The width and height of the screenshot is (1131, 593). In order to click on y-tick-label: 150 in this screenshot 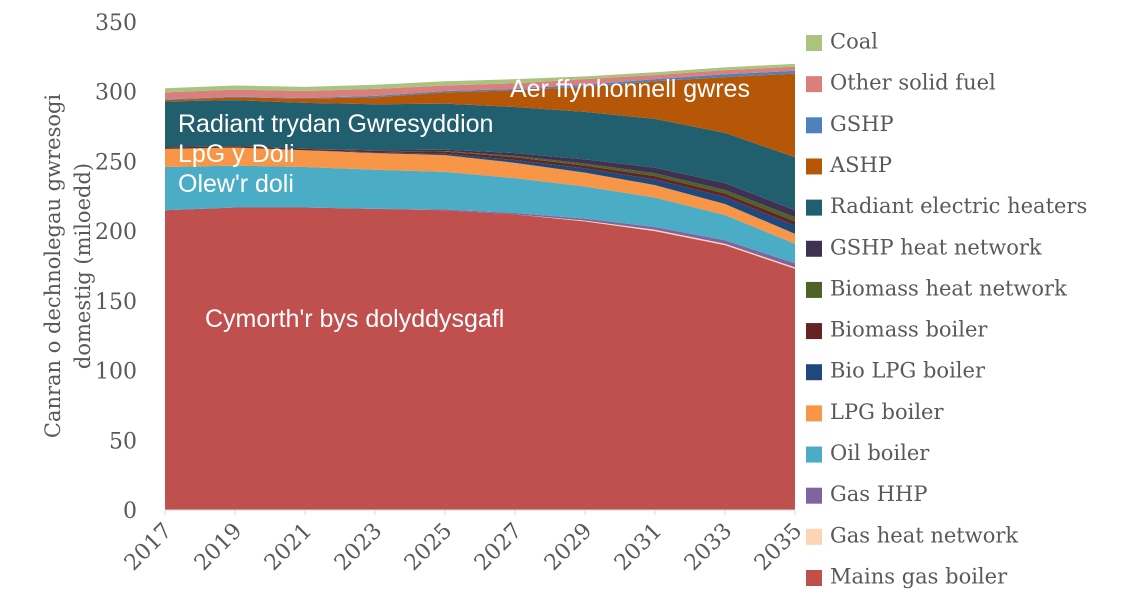, I will do `click(116, 302)`.